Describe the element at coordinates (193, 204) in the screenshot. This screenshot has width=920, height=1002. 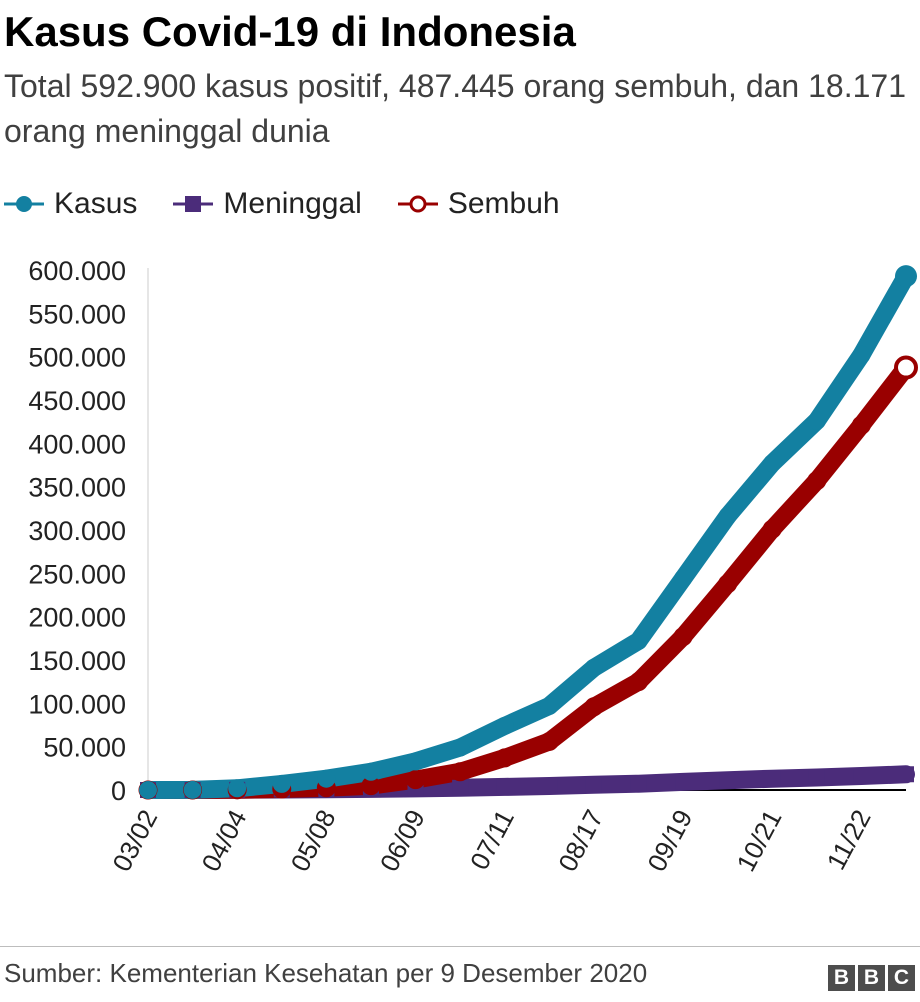
I see `legend-marker-meninggal-icon` at that location.